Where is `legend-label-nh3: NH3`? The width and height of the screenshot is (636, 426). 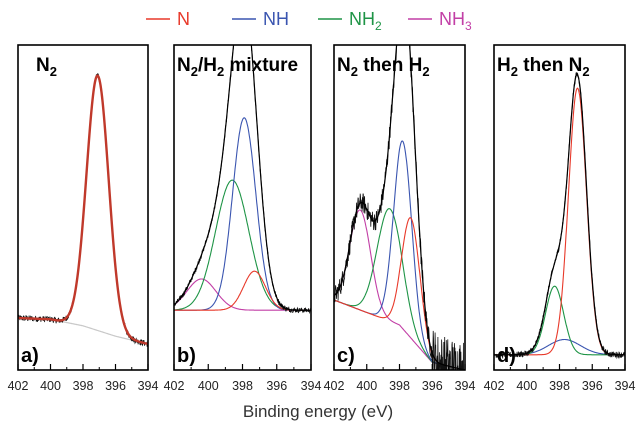
legend-label-nh3: NH3 is located at coordinates (455, 21).